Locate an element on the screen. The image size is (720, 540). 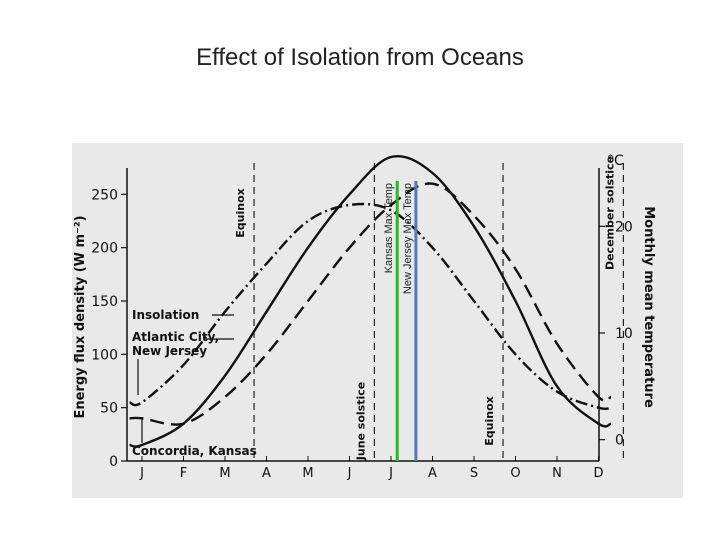
y-right-axis-label: Monthly mean temperature is located at coordinates (648, 307).